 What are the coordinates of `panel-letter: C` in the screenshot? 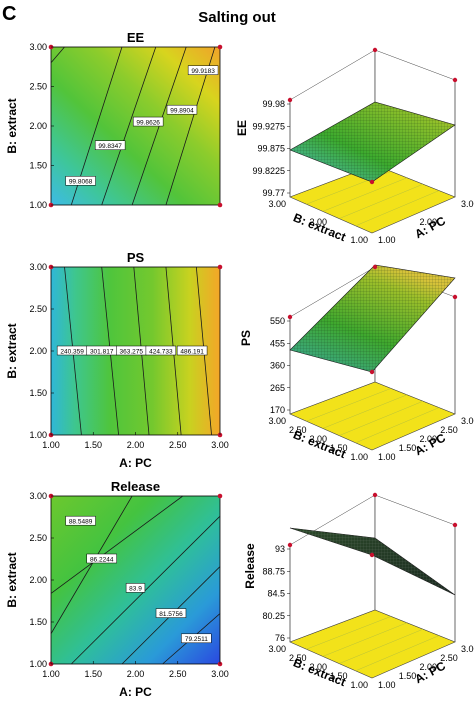 It's located at (9, 14).